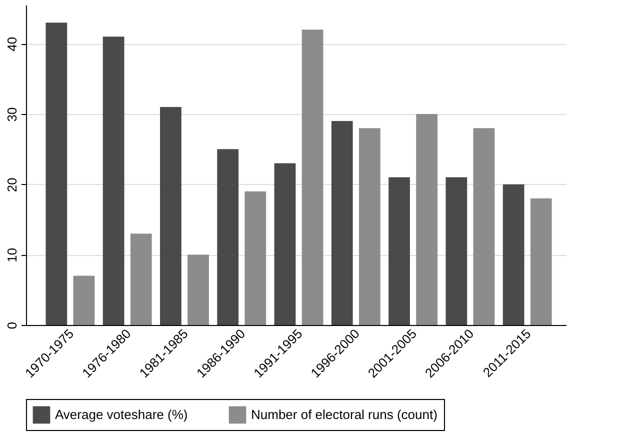 The height and width of the screenshot is (443, 618). I want to click on y-tick-label: 20, so click(12, 185).